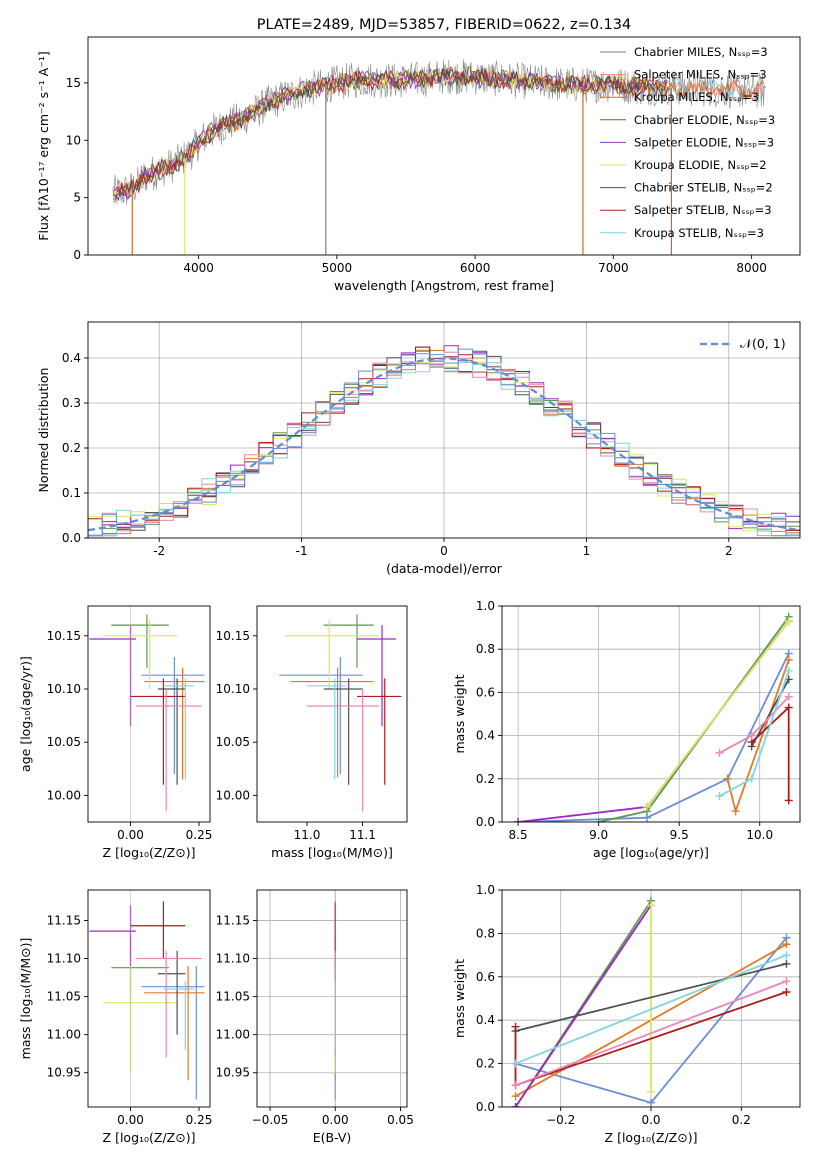 The height and width of the screenshot is (1170, 819). What do you see at coordinates (332, 852) in the screenshot?
I see `x-axis-label: mass [log₁₀(M/M⊙)]` at bounding box center [332, 852].